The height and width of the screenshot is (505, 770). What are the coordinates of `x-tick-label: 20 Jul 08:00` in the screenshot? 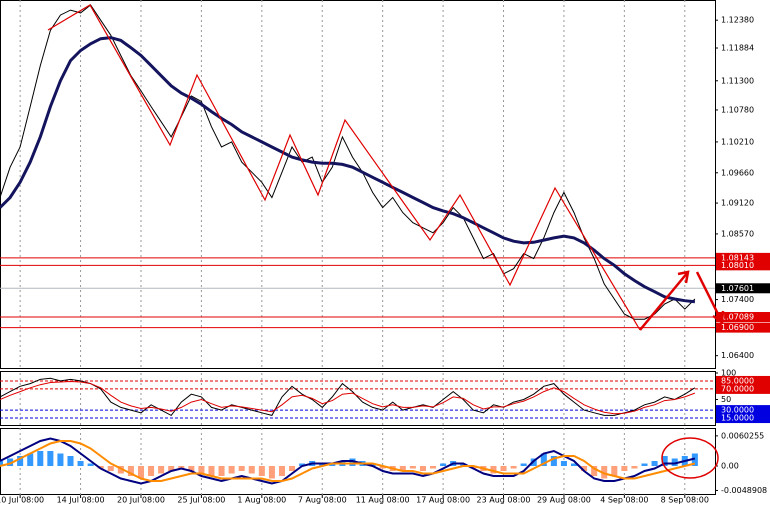 It's located at (141, 500).